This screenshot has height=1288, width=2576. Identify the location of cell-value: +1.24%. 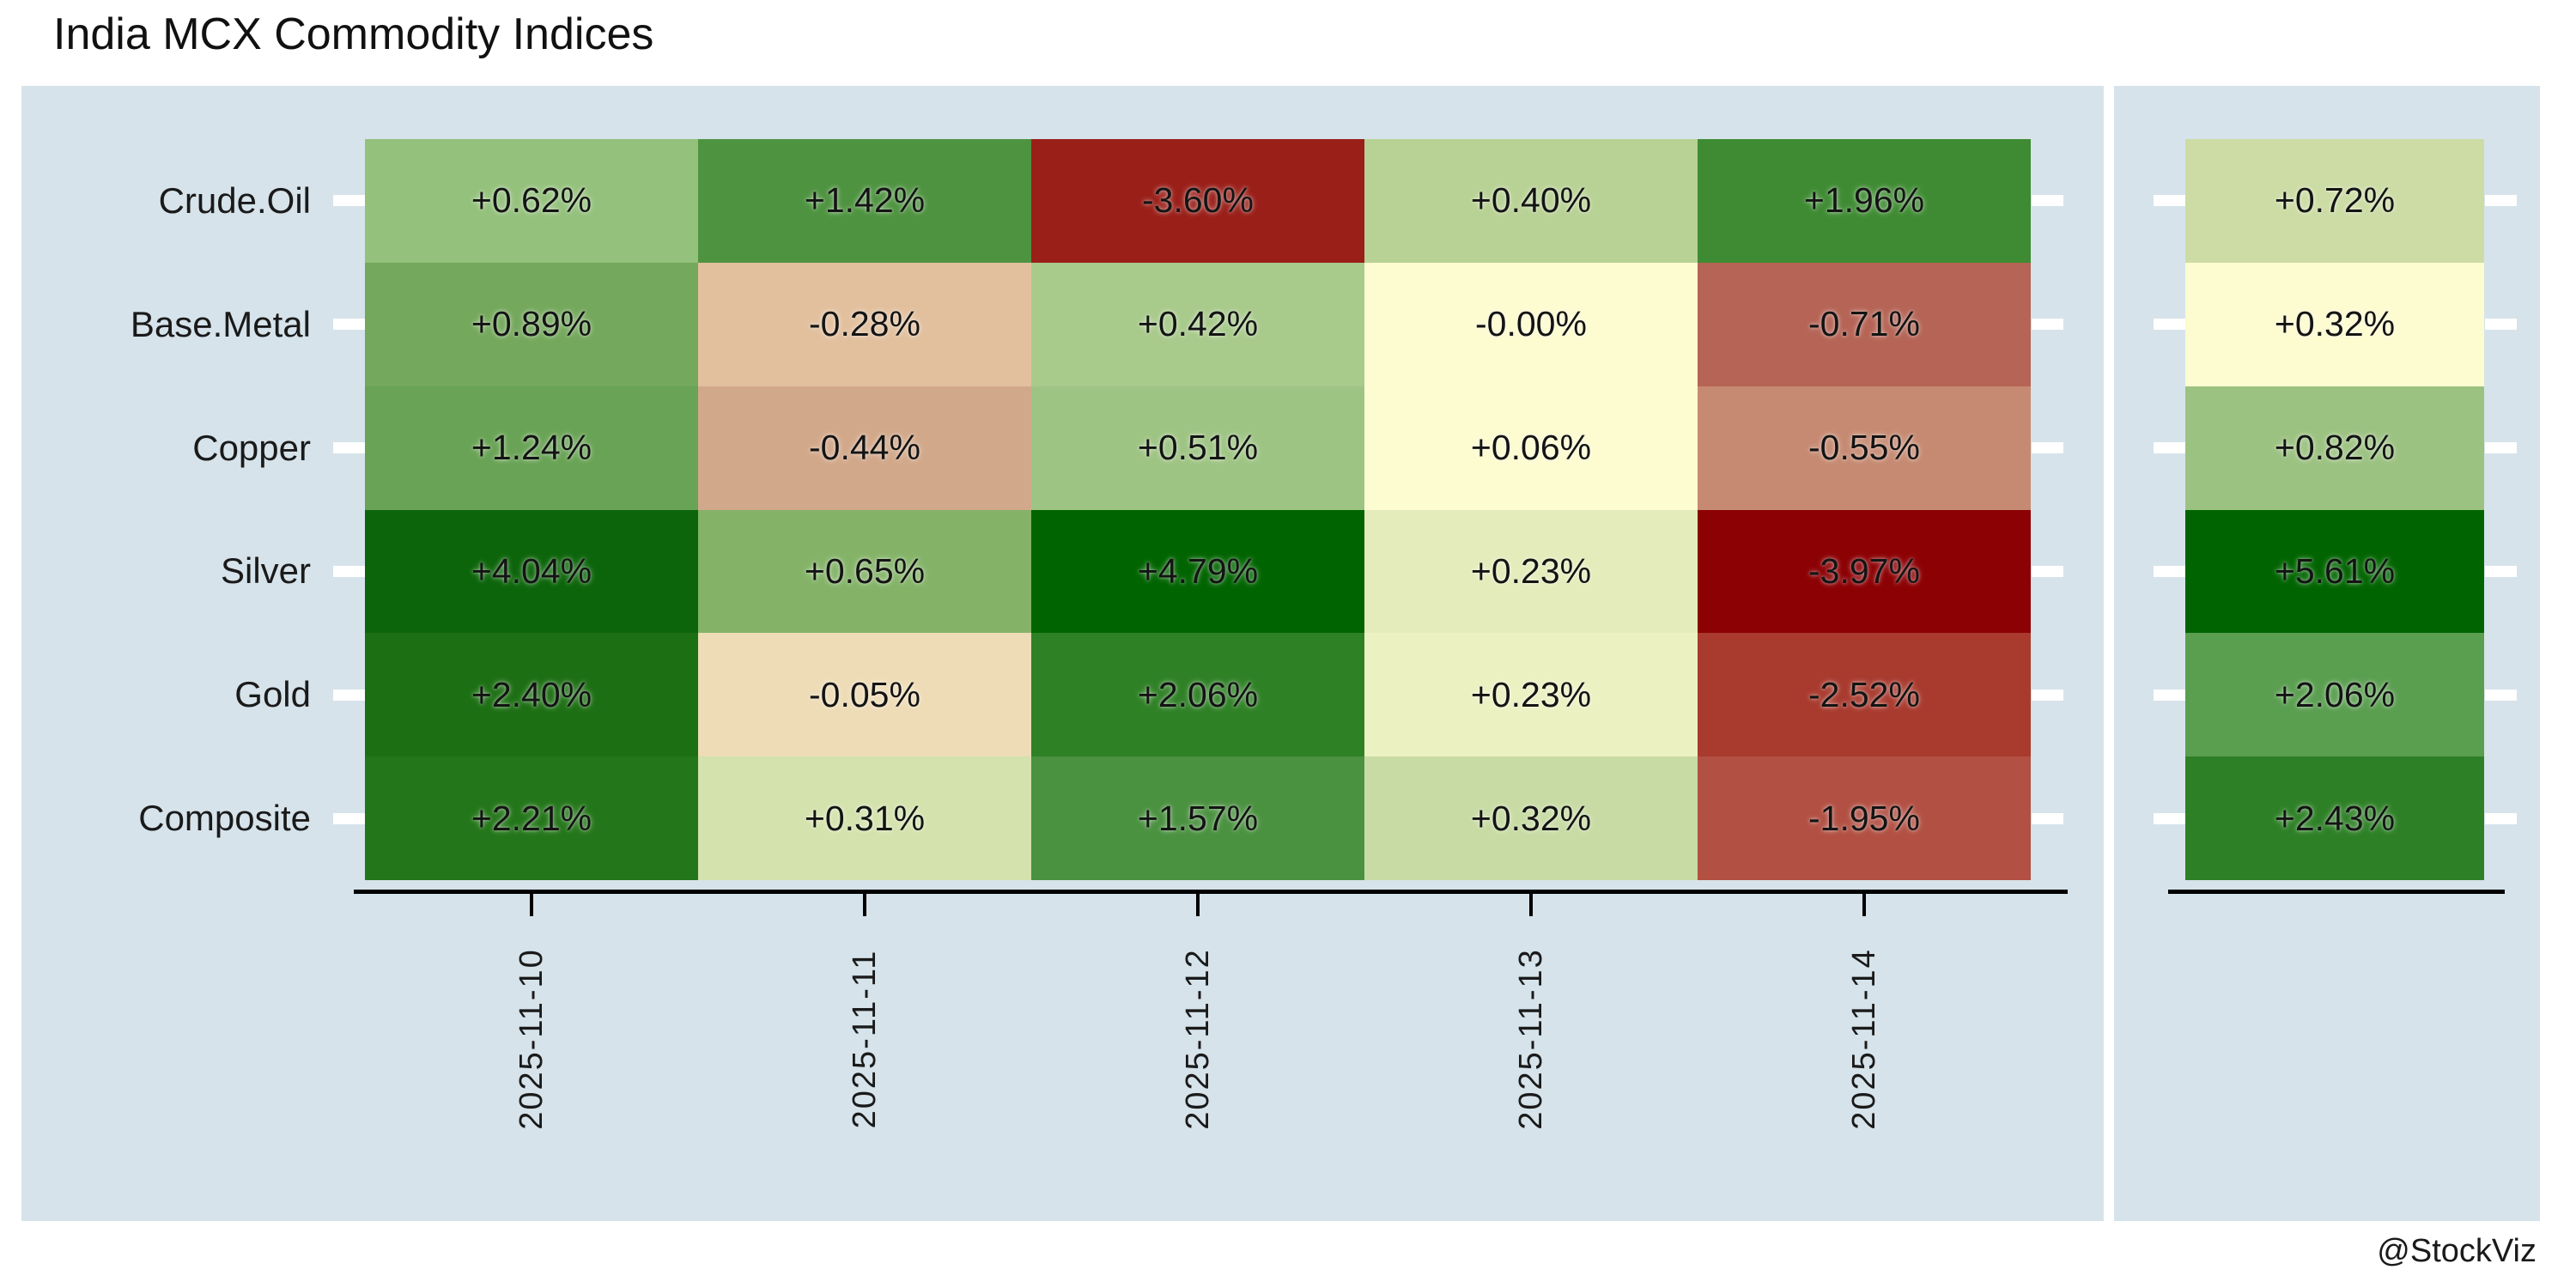
(532, 448).